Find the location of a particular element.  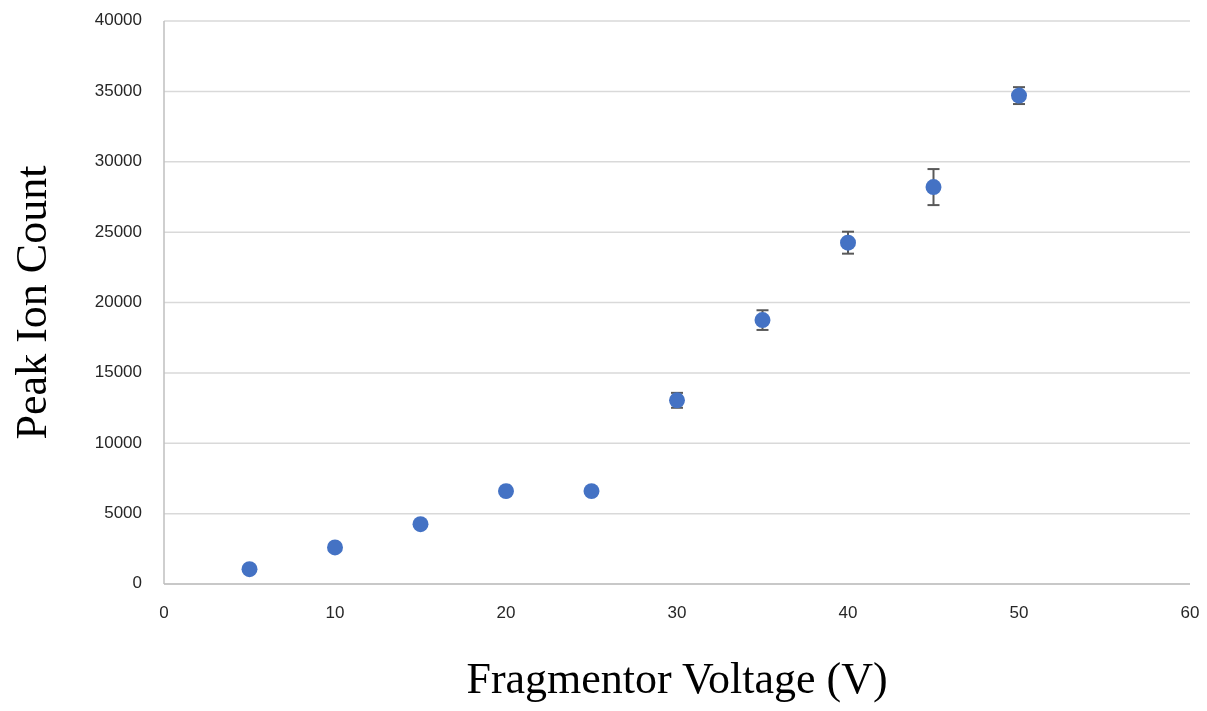

y-tick-label: 5000 is located at coordinates (123, 513).